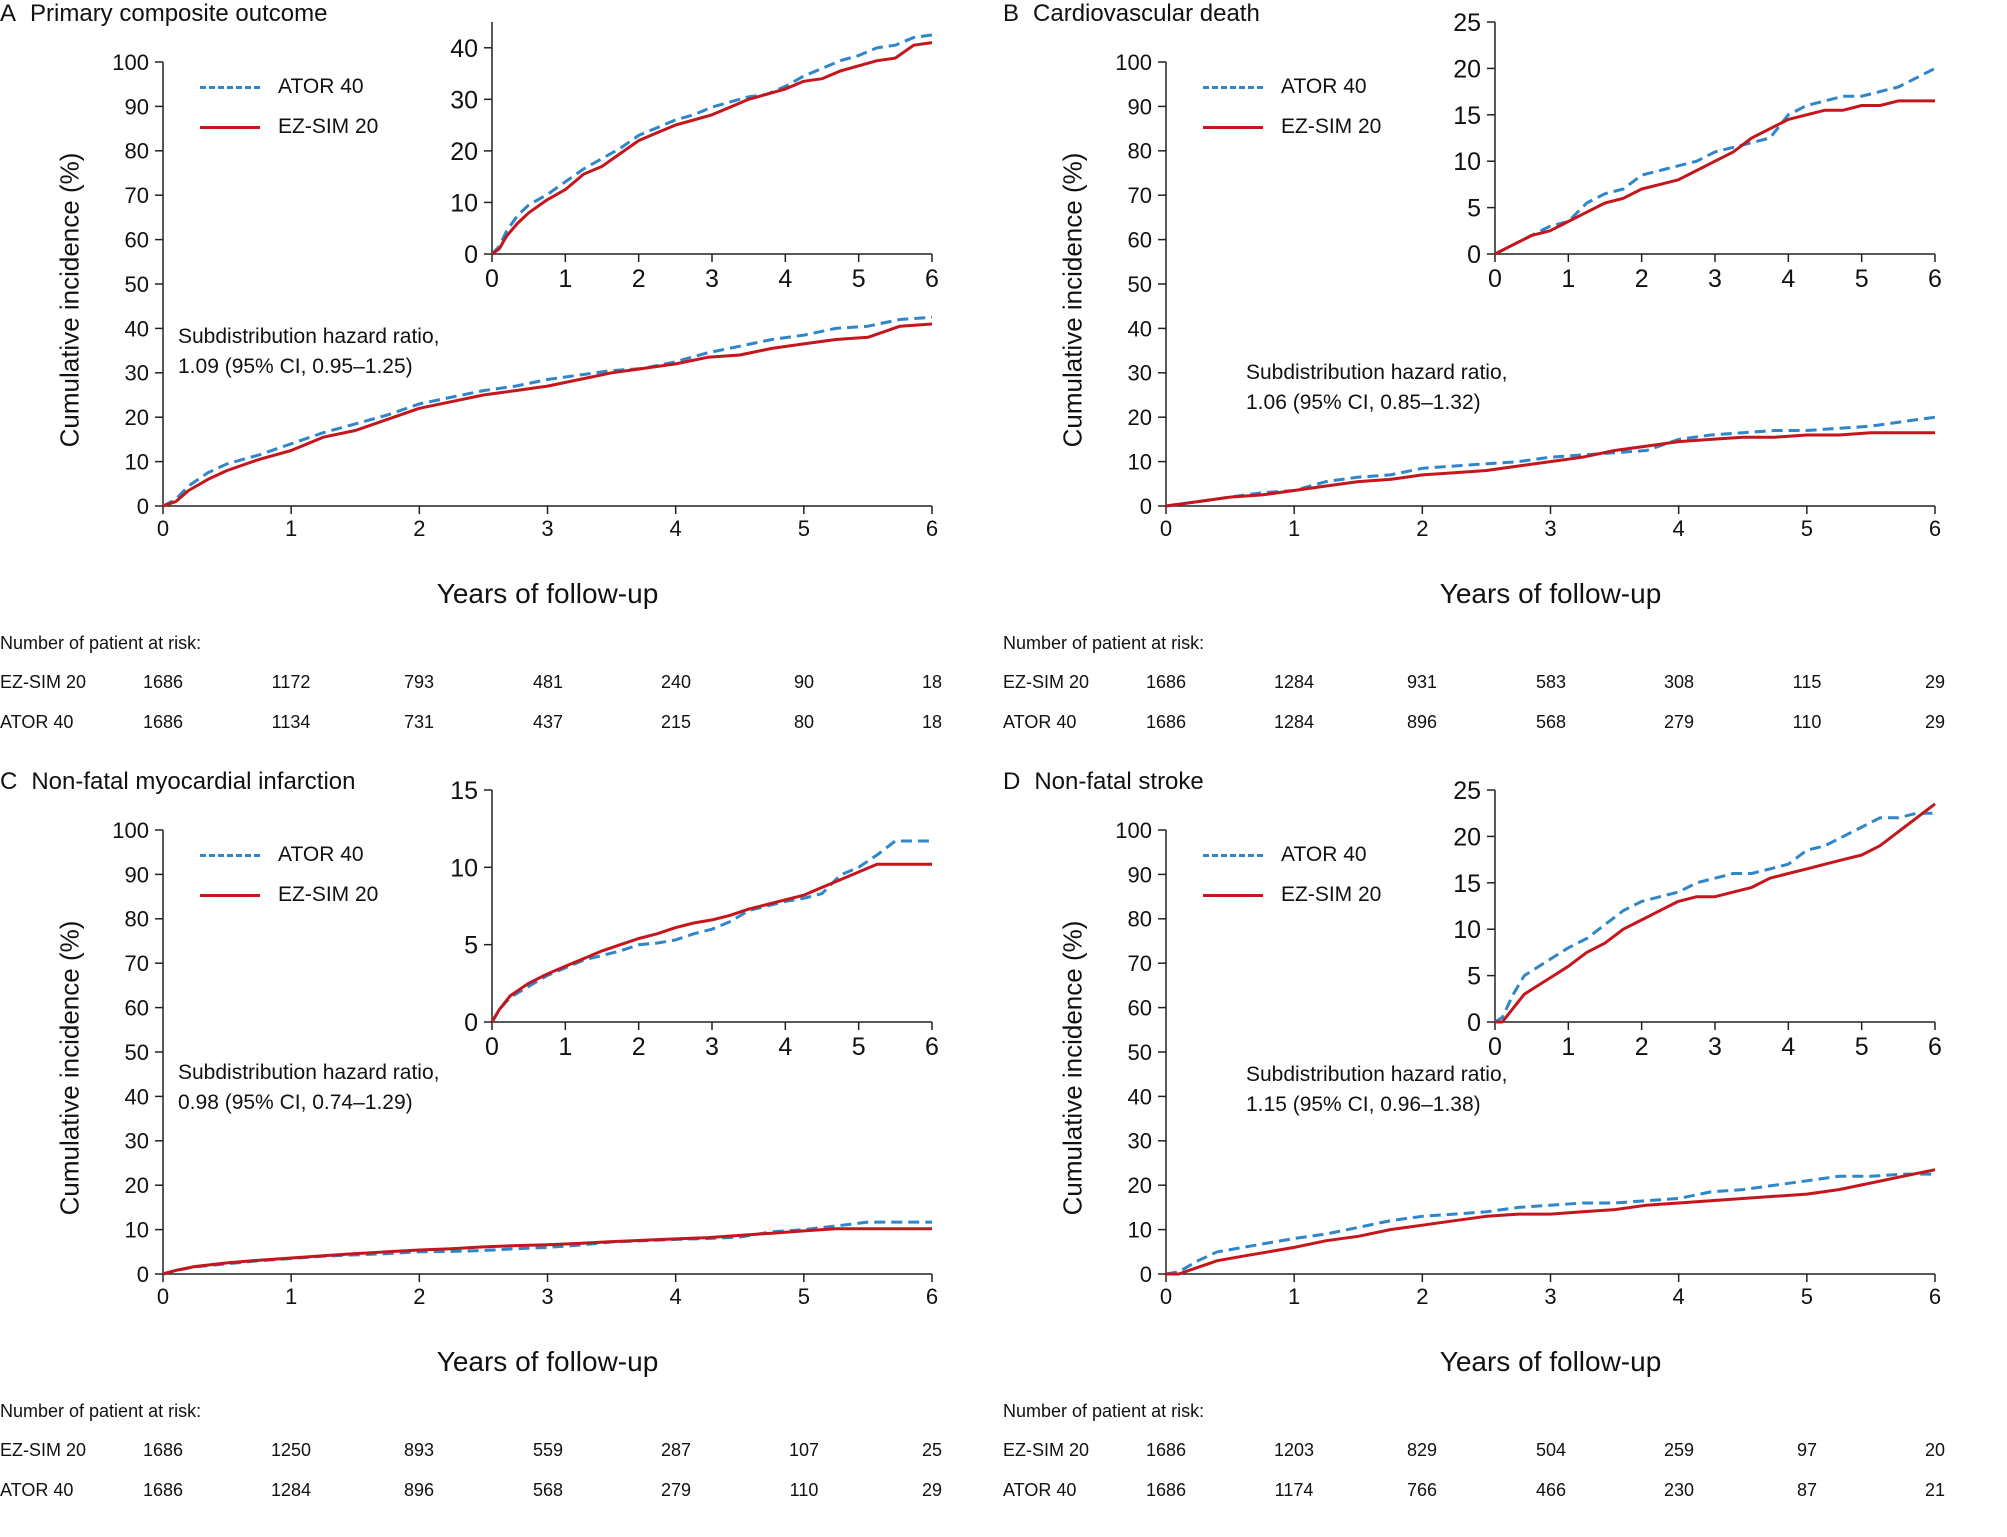 The width and height of the screenshot is (2007, 1537). Describe the element at coordinates (295, 366) in the screenshot. I see `hazard-ratio-line: 1.09 (95% CI, 0.95–1.25)` at that location.